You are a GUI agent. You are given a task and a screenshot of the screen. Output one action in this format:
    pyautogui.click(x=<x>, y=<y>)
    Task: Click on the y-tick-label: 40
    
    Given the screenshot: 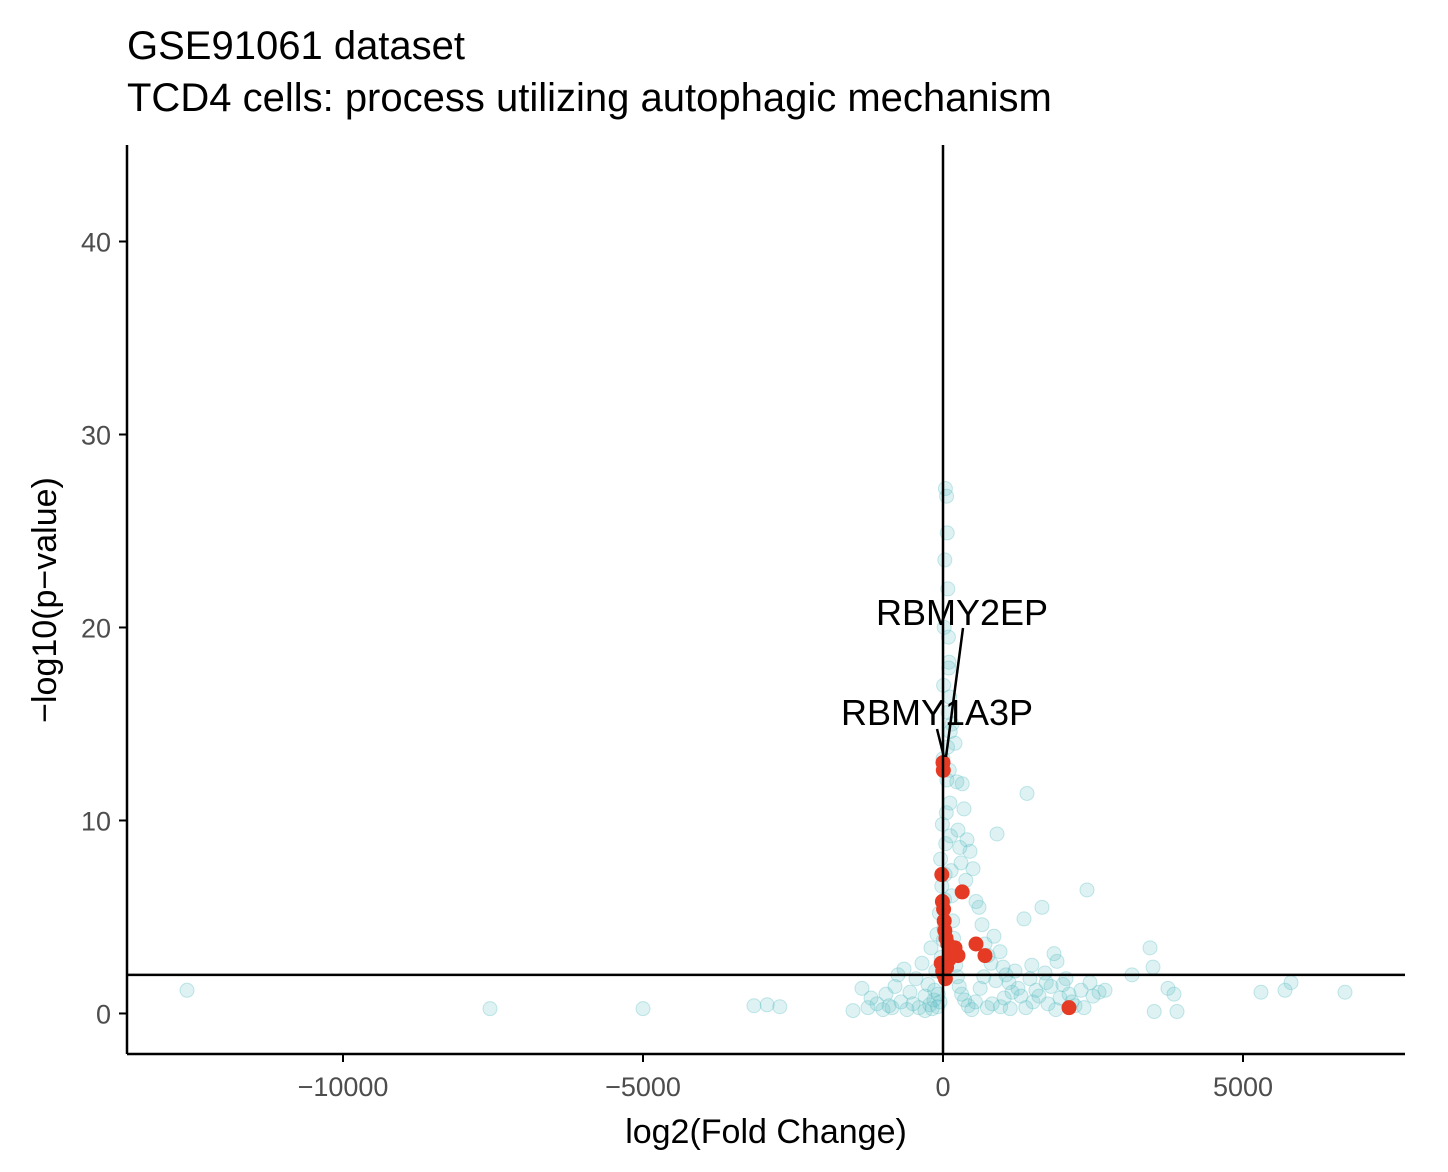 What is the action you would take?
    pyautogui.click(x=96, y=242)
    